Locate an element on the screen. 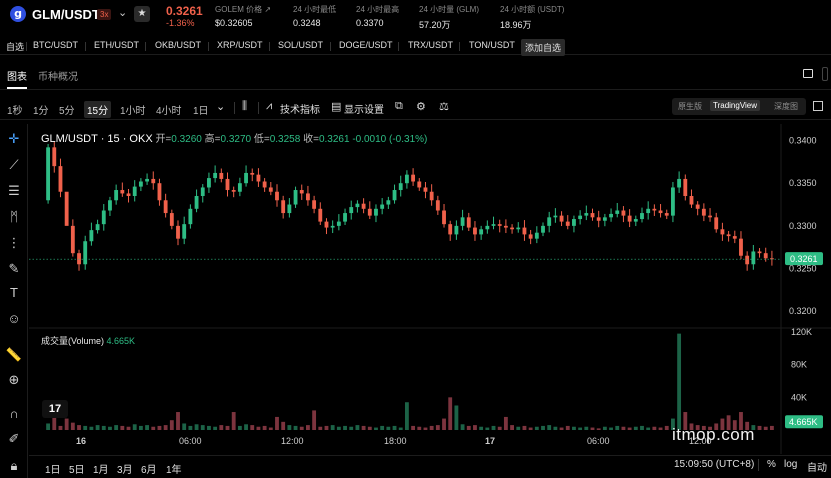 The image size is (831, 478). view-native: 原生版 is located at coordinates (690, 106).